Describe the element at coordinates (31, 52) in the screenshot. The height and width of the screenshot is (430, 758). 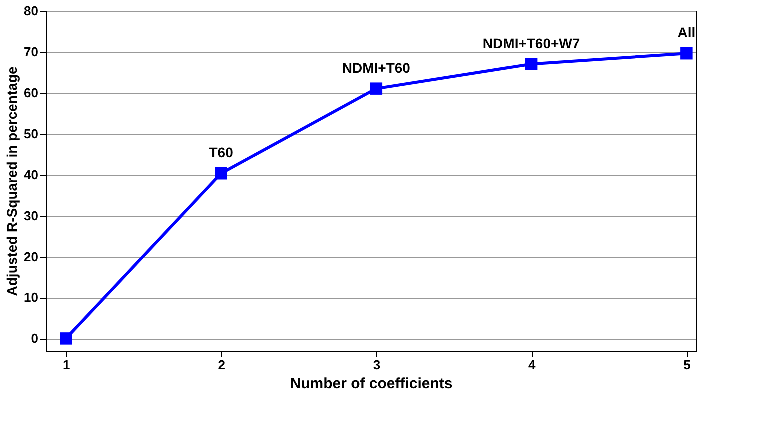
I see `y-tick-label: 70` at that location.